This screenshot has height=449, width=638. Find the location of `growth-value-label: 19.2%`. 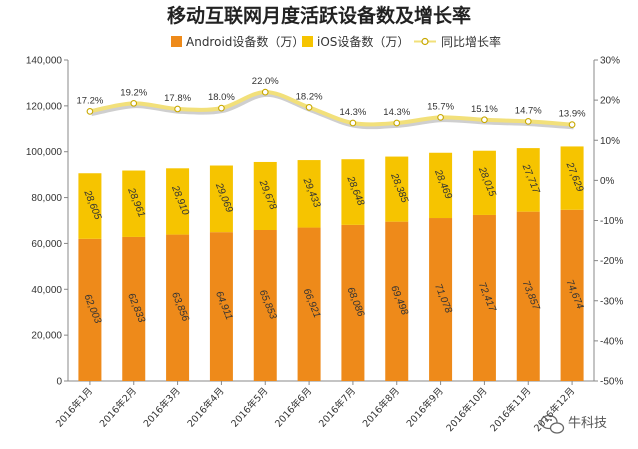

growth-value-label: 19.2% is located at coordinates (133, 92).